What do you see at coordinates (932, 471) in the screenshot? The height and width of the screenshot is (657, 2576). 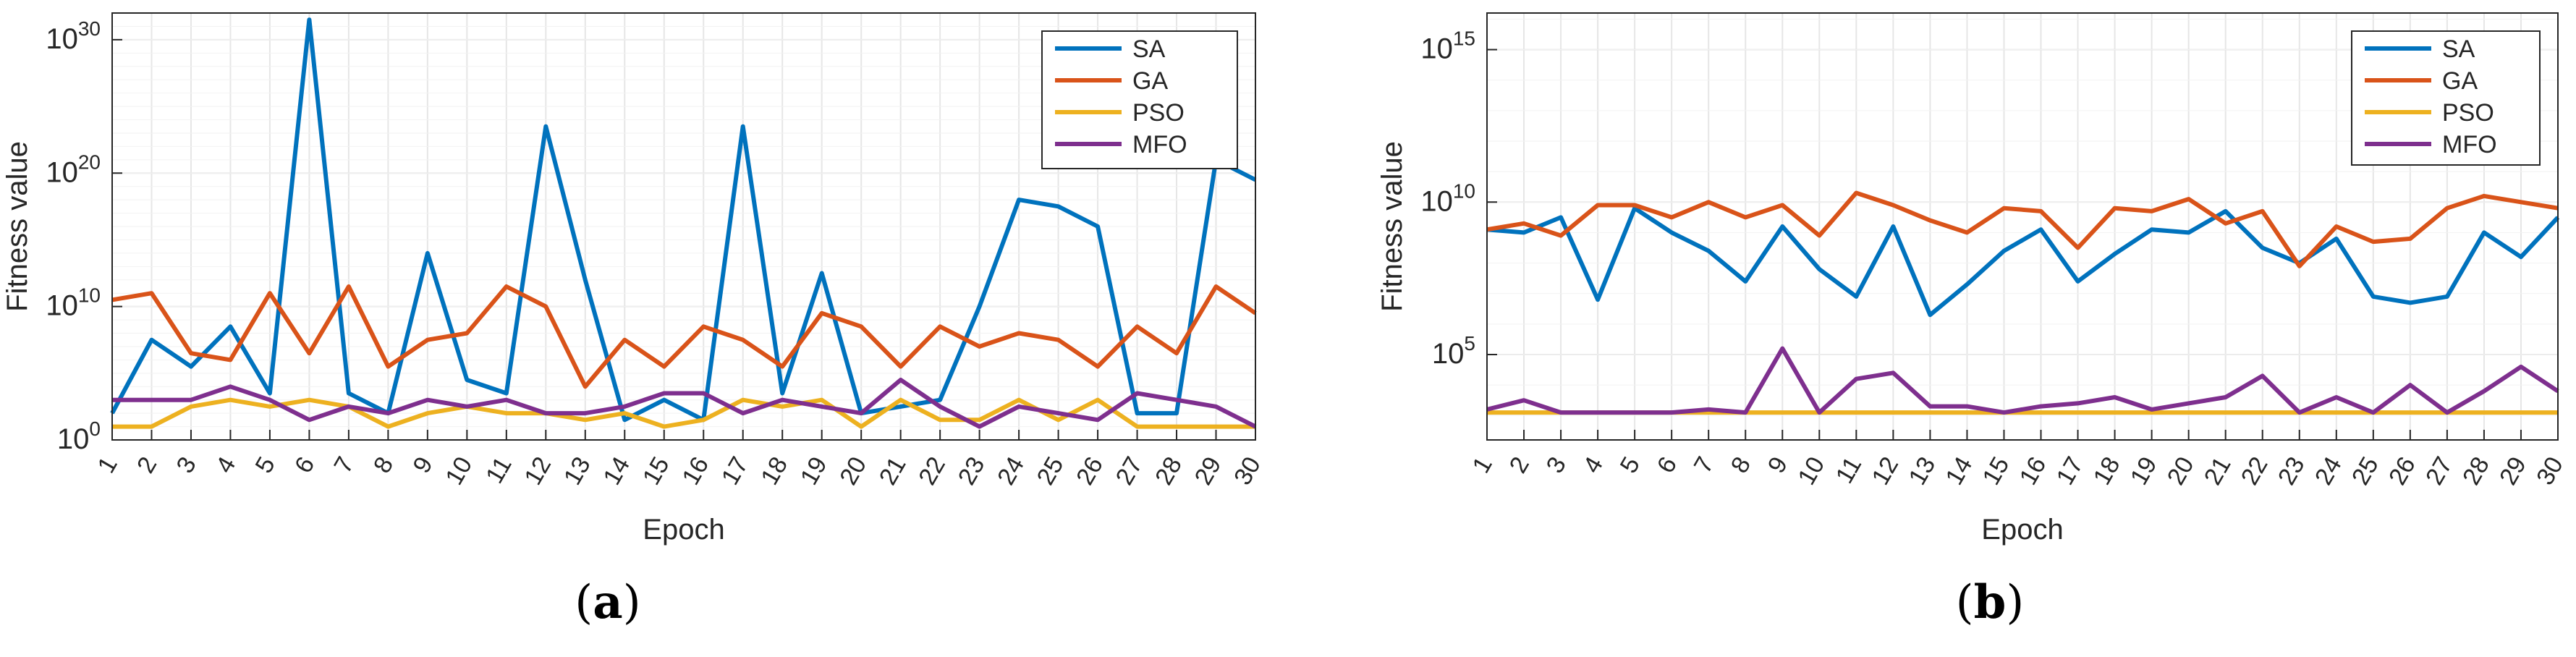 I see `chart-a-x-tick-label: 22` at bounding box center [932, 471].